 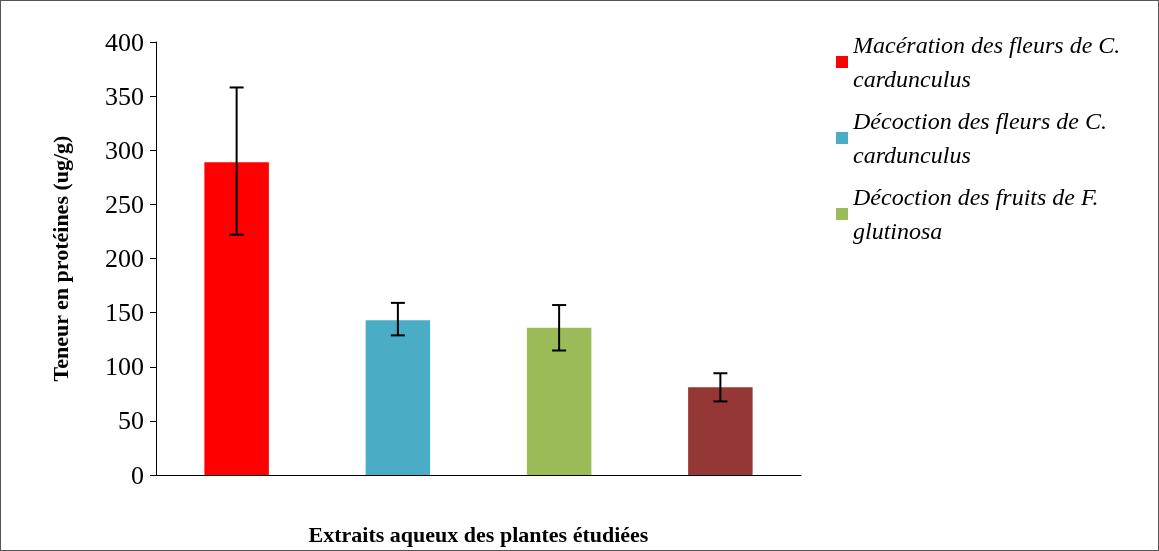 What do you see at coordinates (989, 62) in the screenshot?
I see `legend-label: Macération des fleurs de C. cardunculus` at bounding box center [989, 62].